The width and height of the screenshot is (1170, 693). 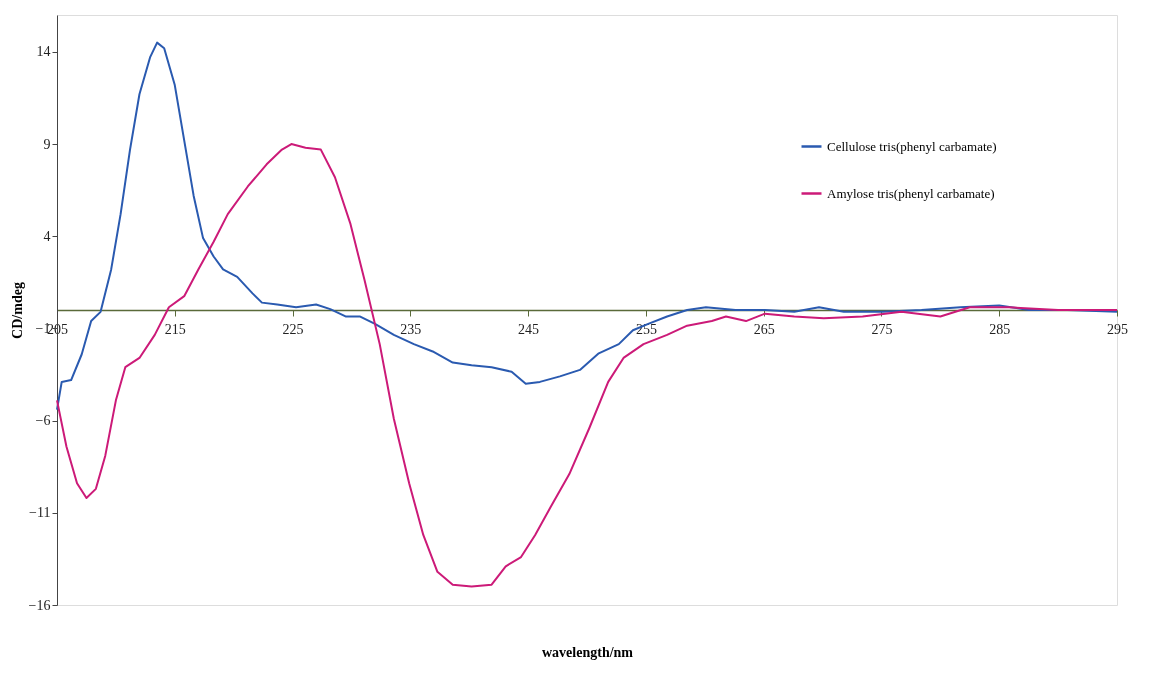 What do you see at coordinates (411, 329) in the screenshot?
I see `x-tick-label: 235` at bounding box center [411, 329].